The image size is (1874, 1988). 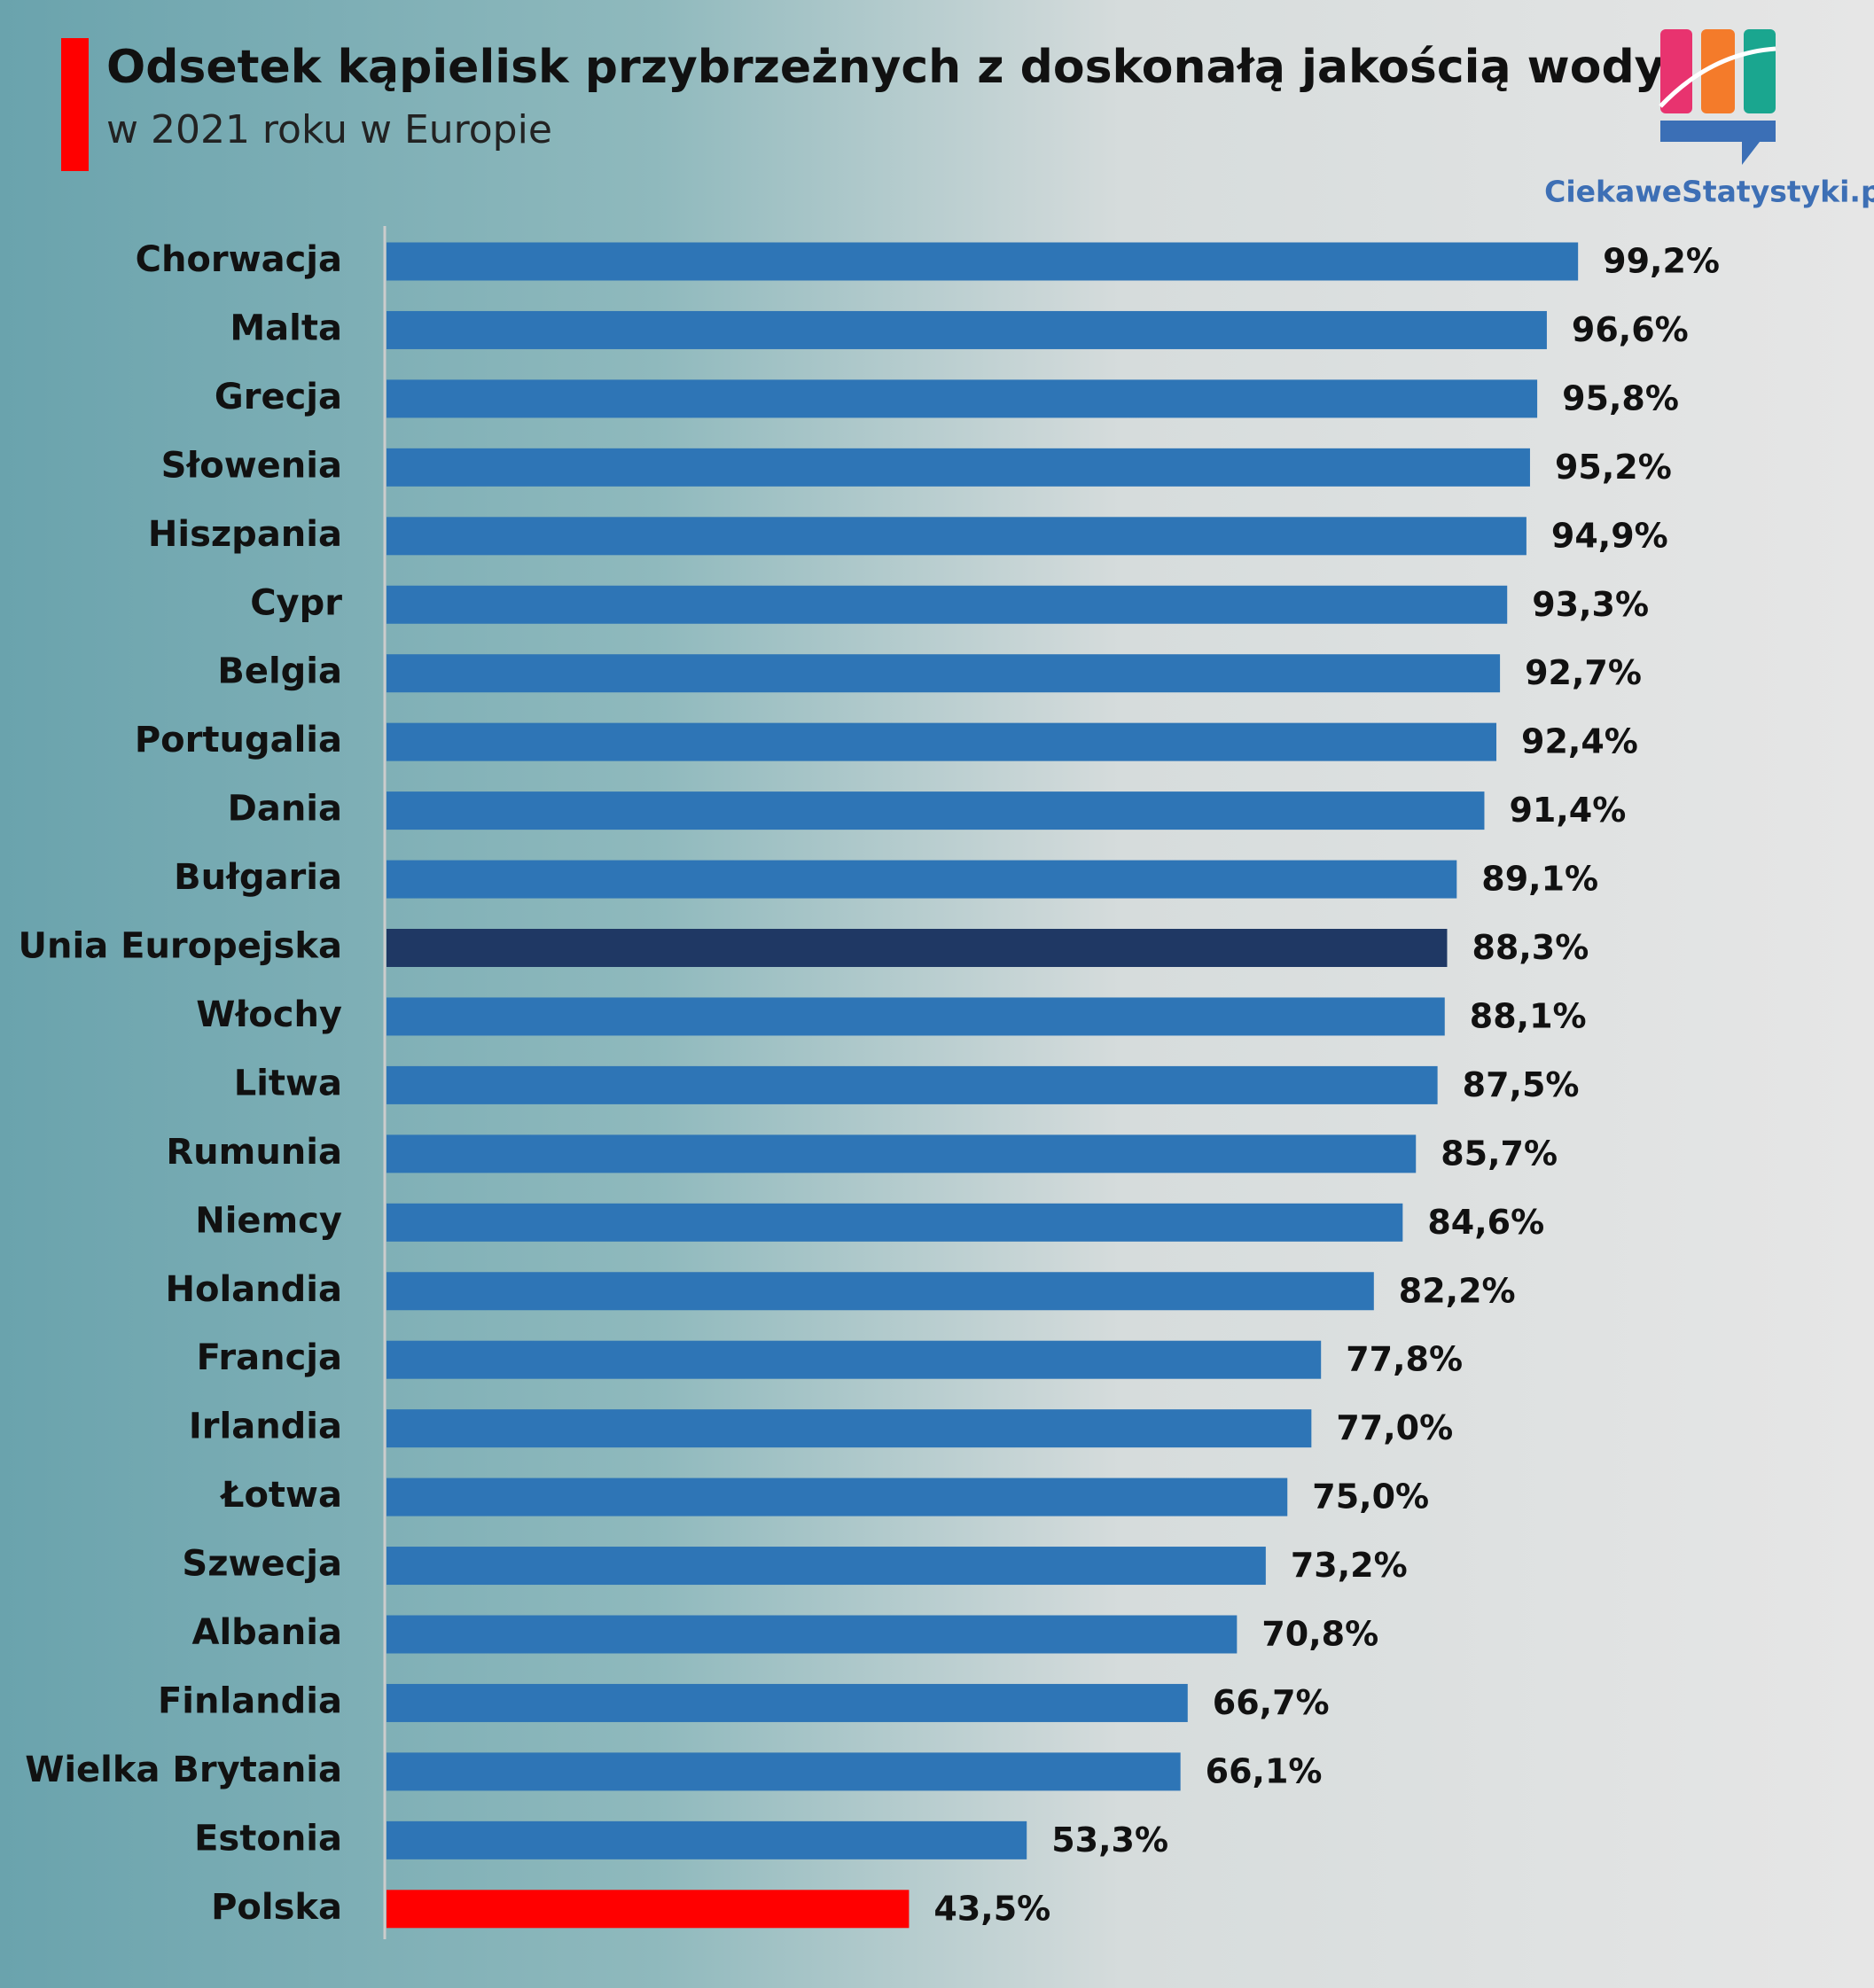 What do you see at coordinates (279, 671) in the screenshot?
I see `category-label: Belgia` at bounding box center [279, 671].